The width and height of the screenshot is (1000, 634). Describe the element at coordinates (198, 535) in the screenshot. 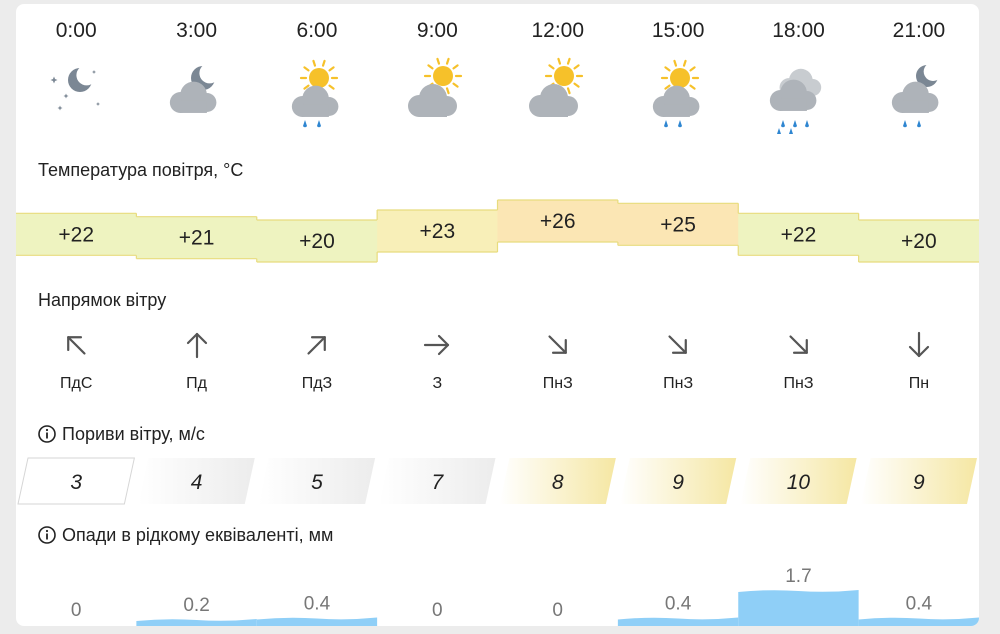

I see `precipitation-title: Опади в рідкому еквіваленті, мм` at that location.